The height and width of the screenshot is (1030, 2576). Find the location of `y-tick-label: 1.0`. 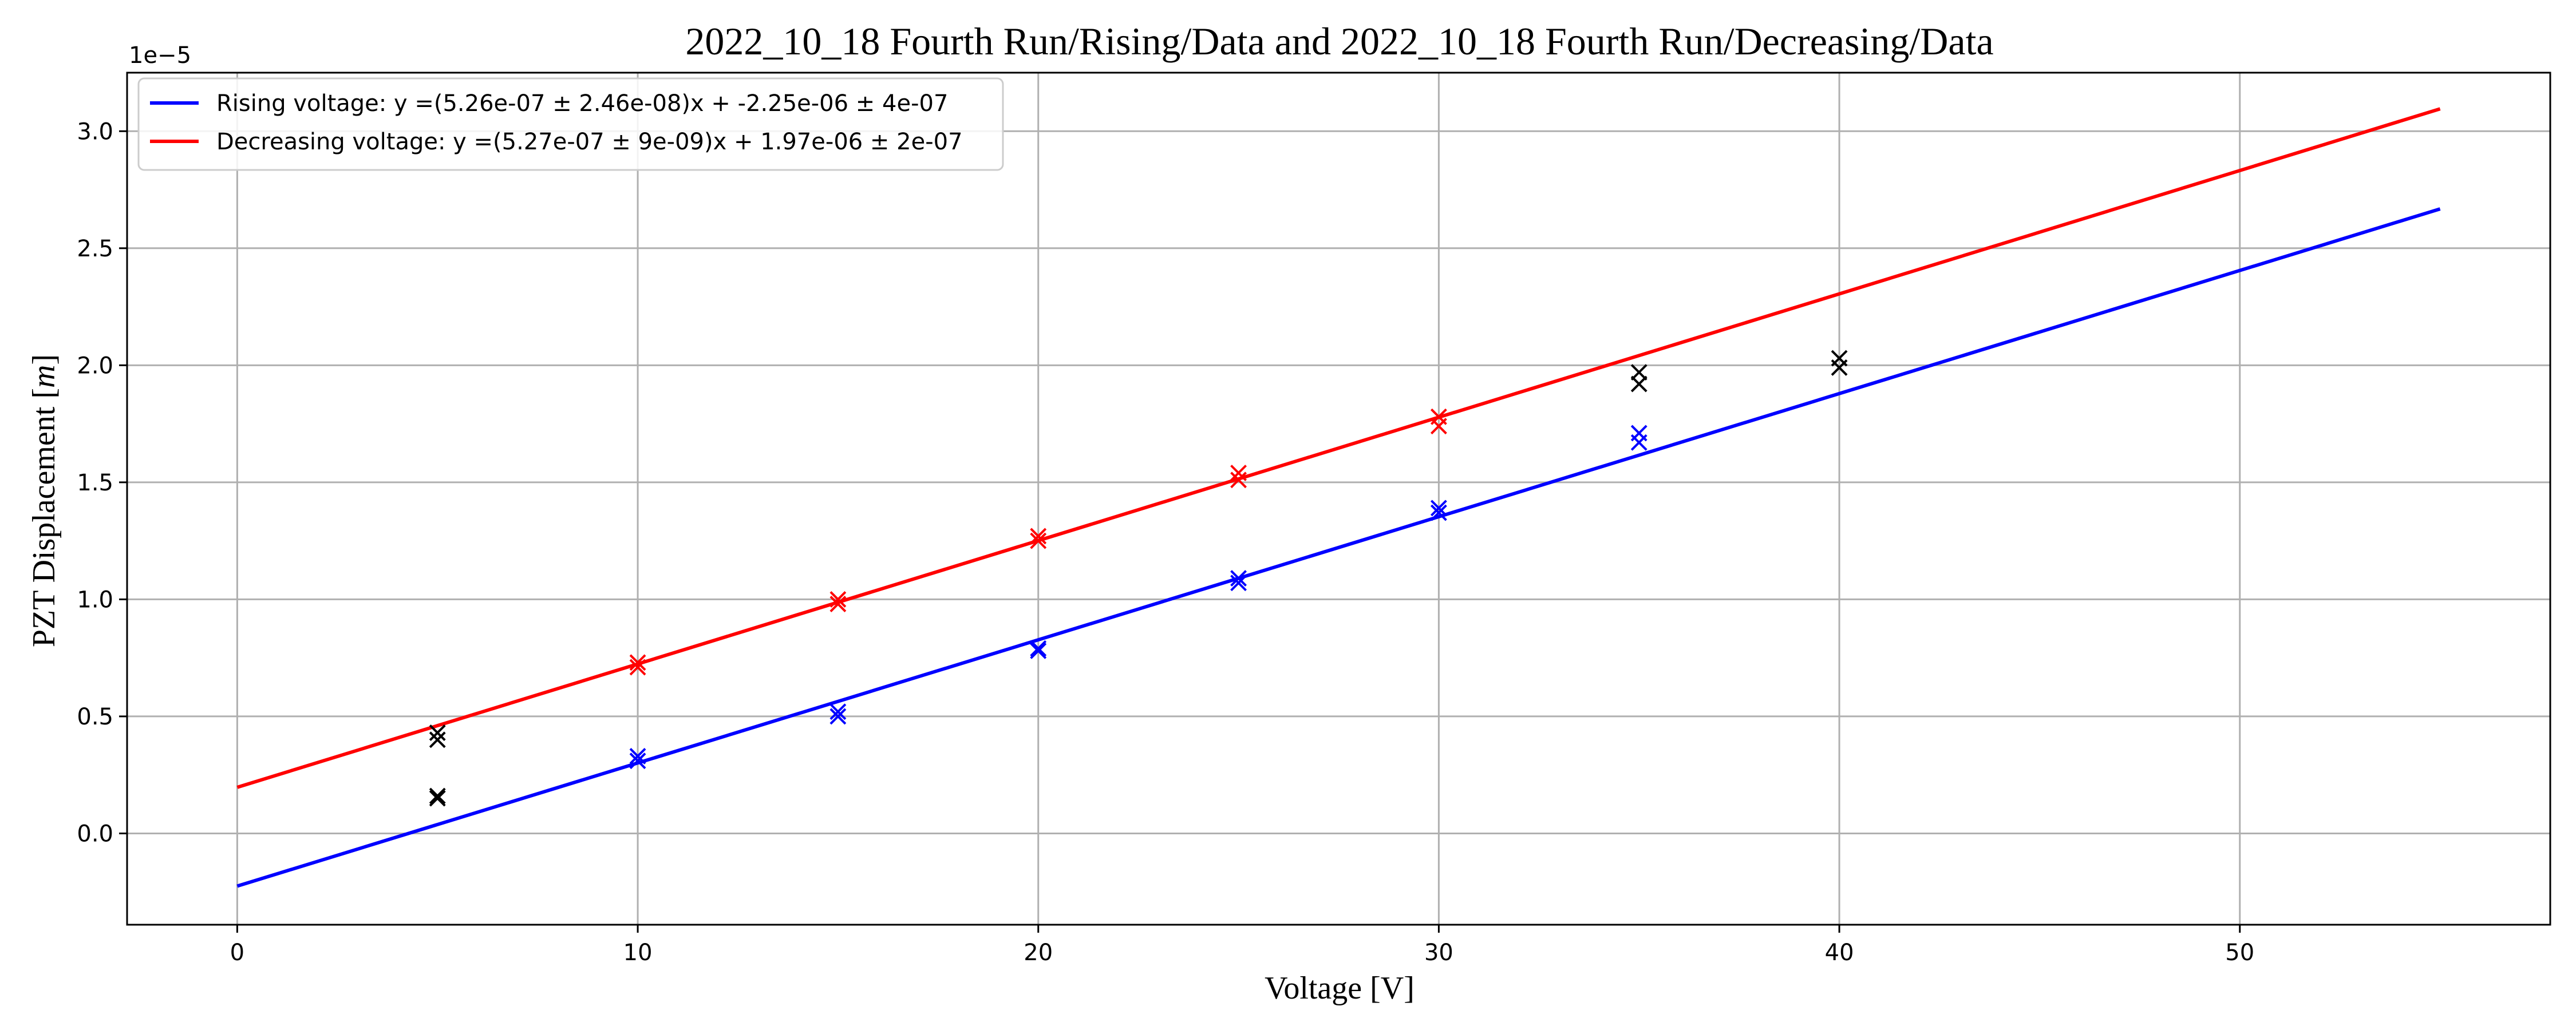

y-tick-label: 1.0 is located at coordinates (95, 600).